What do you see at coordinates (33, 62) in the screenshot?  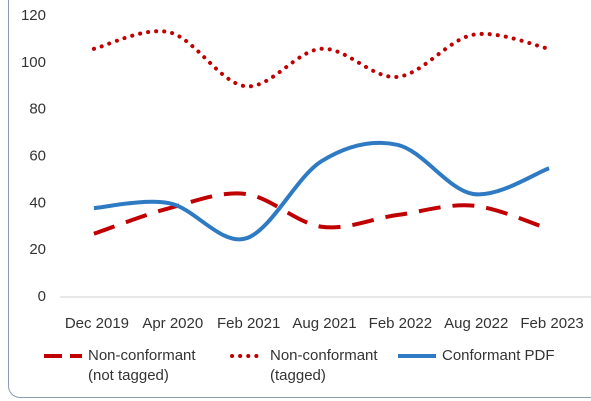 I see `y-tick-label: 100` at bounding box center [33, 62].